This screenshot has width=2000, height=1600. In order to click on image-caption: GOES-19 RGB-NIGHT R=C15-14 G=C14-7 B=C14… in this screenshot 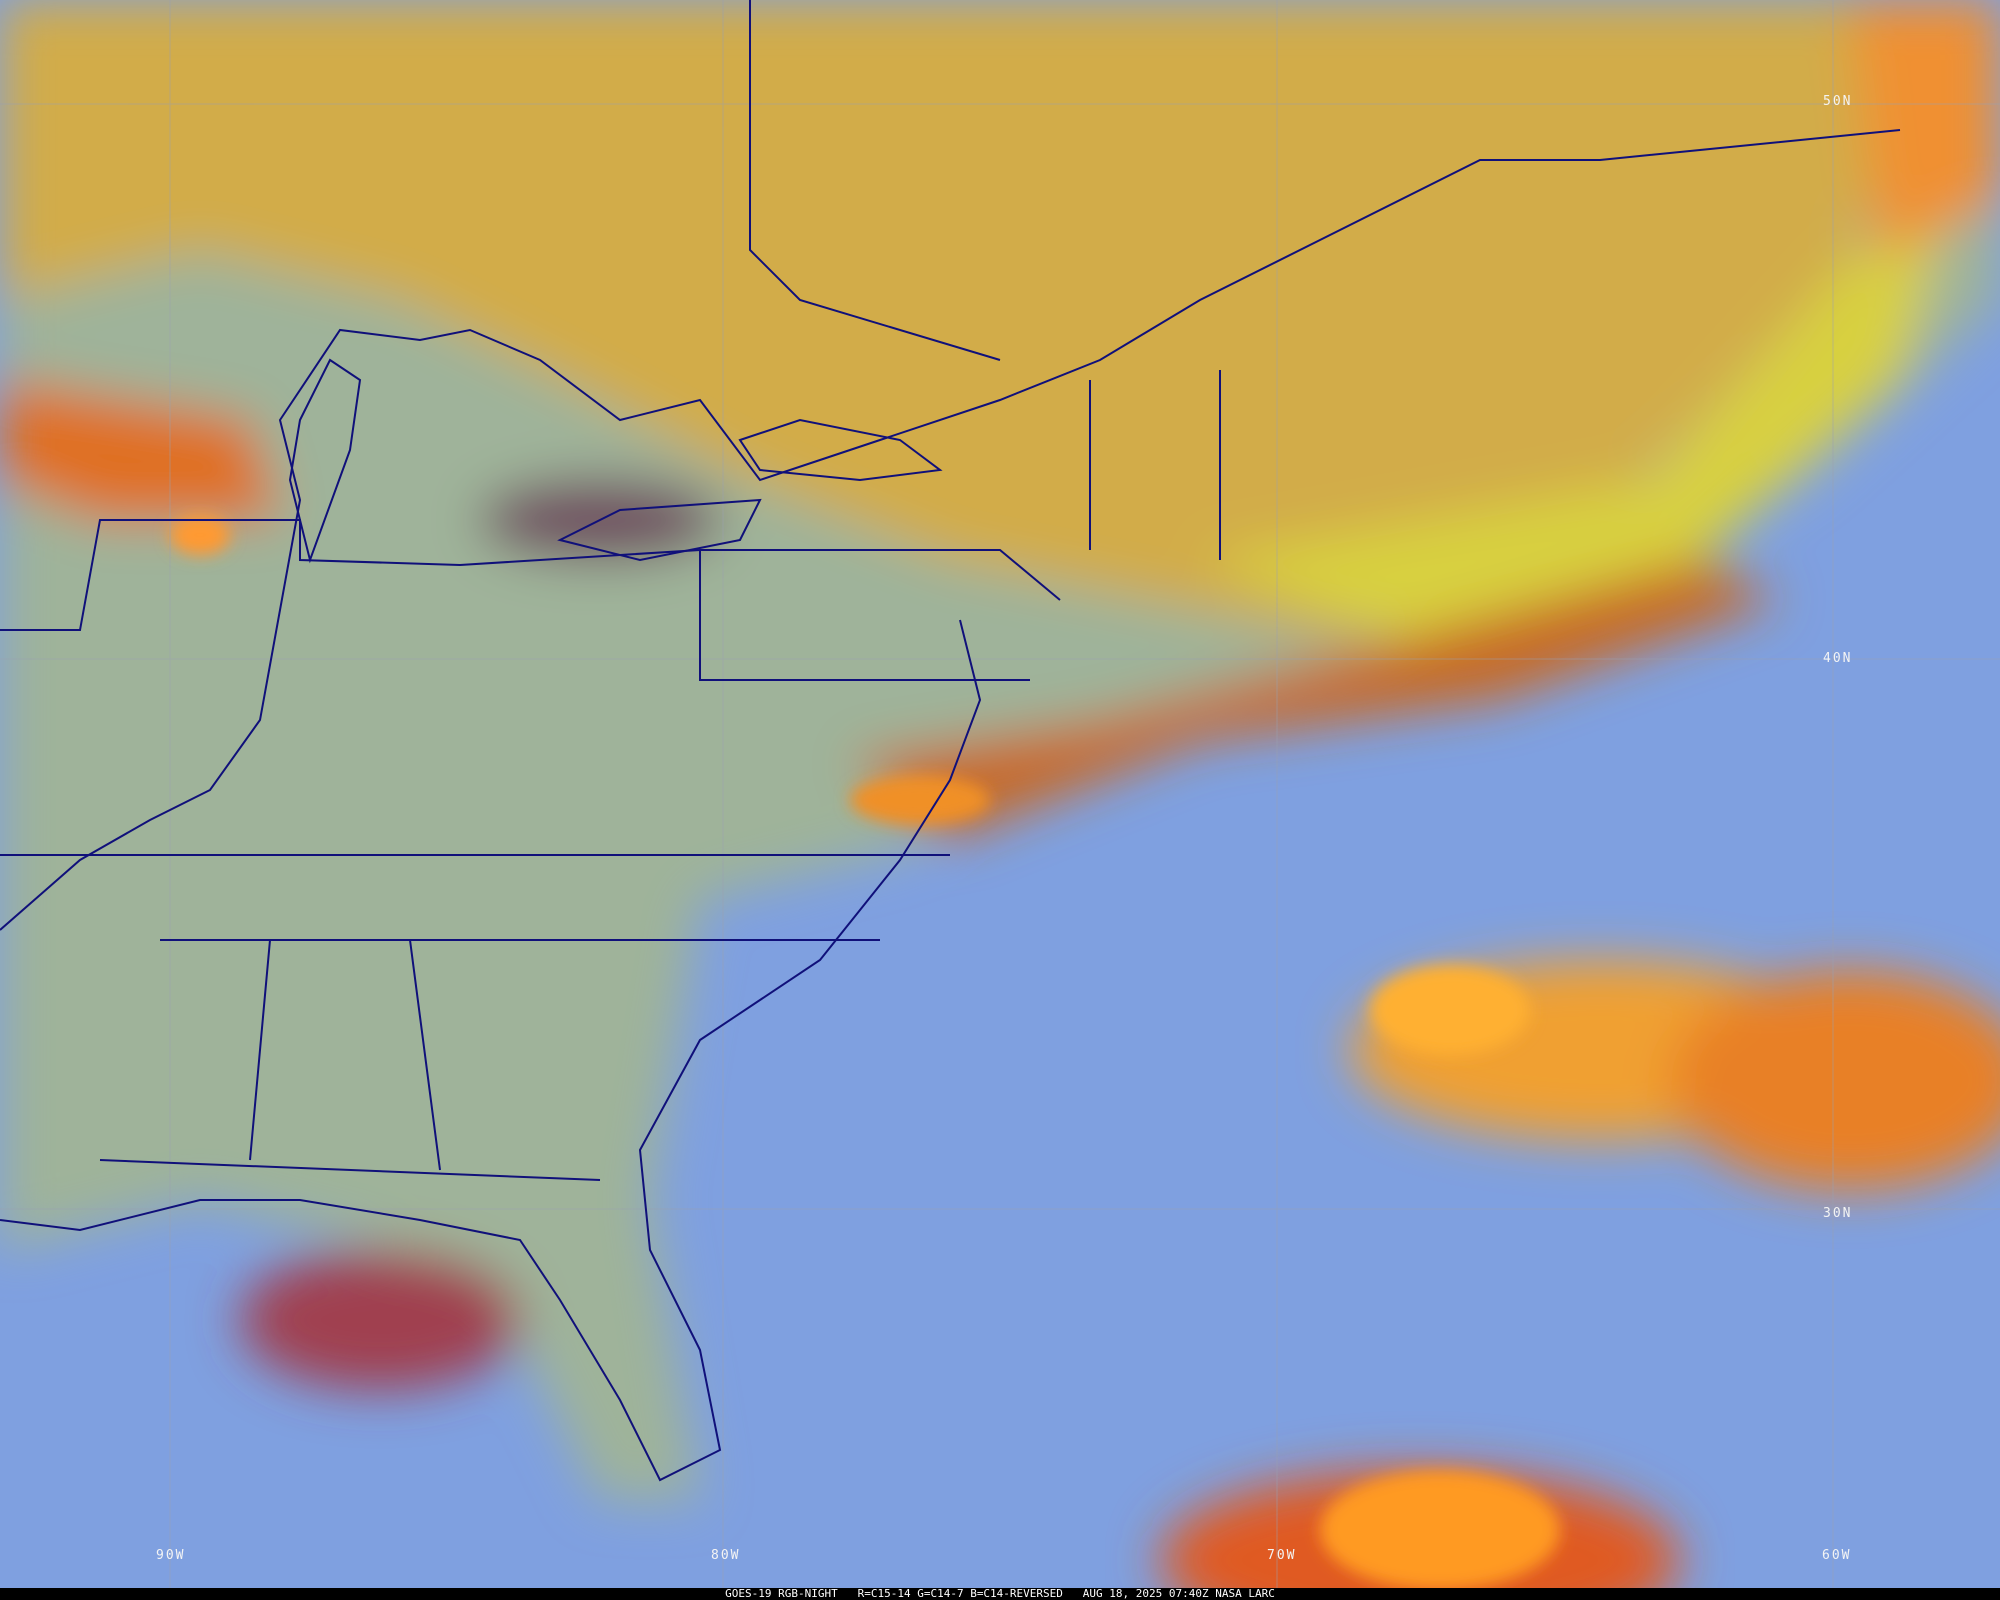, I will do `click(1000, 1594)`.